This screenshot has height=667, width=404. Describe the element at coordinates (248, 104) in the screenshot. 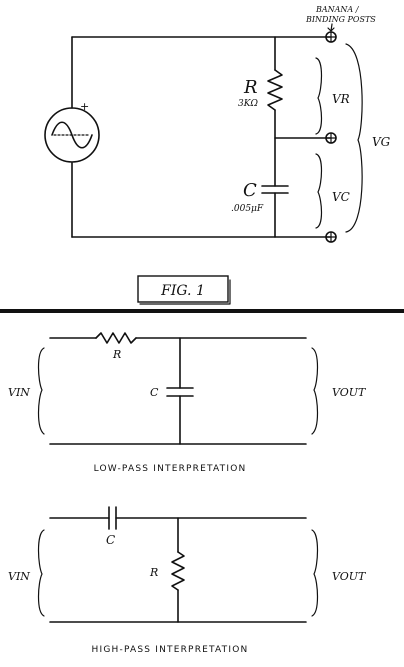

I see `fig1-r-value: 3KΩ` at that location.